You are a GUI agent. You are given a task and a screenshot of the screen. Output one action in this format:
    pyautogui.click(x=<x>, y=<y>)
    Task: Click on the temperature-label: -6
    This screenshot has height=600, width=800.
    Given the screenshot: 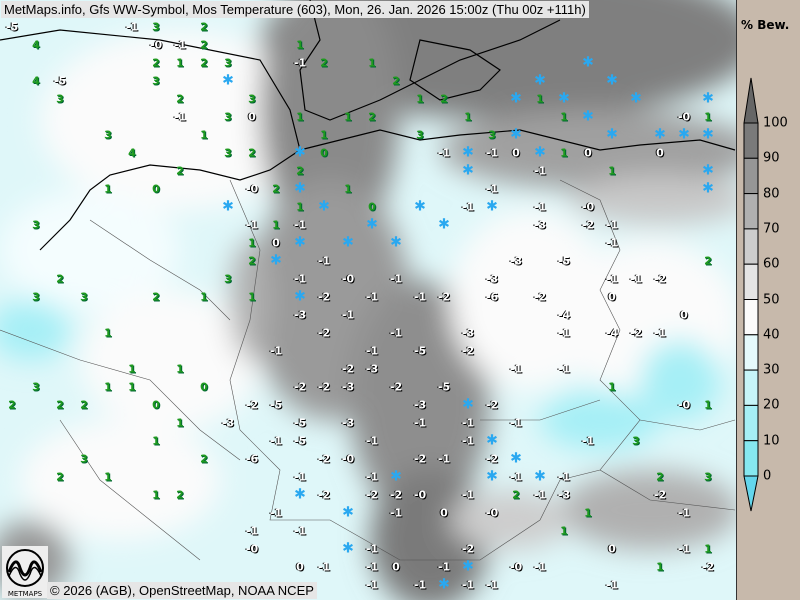 What is the action you would take?
    pyautogui.click(x=252, y=459)
    